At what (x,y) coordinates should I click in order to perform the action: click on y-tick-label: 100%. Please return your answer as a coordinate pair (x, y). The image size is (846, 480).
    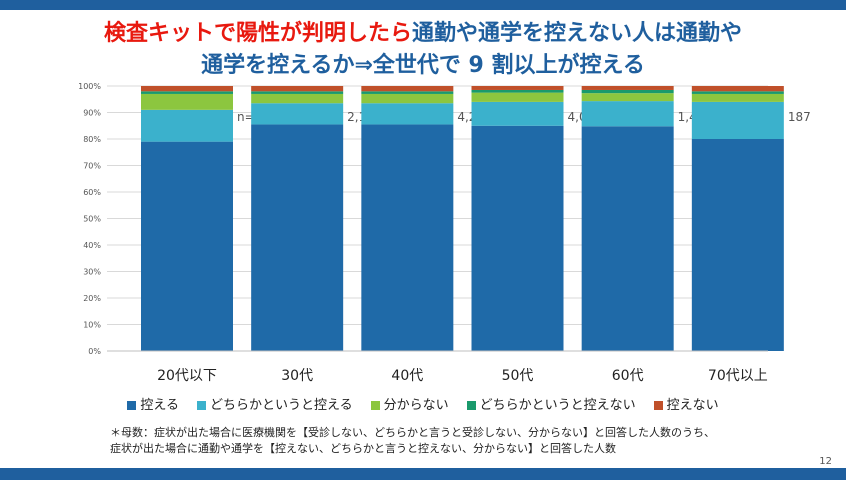
    Looking at the image, I should click on (89, 86).